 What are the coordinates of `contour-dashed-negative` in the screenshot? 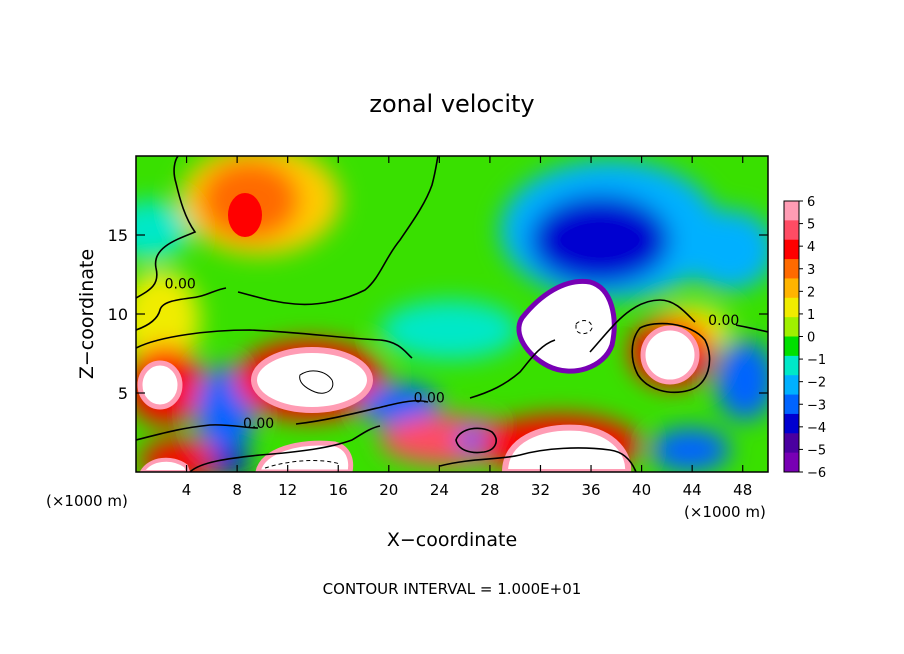 It's located at (584, 327).